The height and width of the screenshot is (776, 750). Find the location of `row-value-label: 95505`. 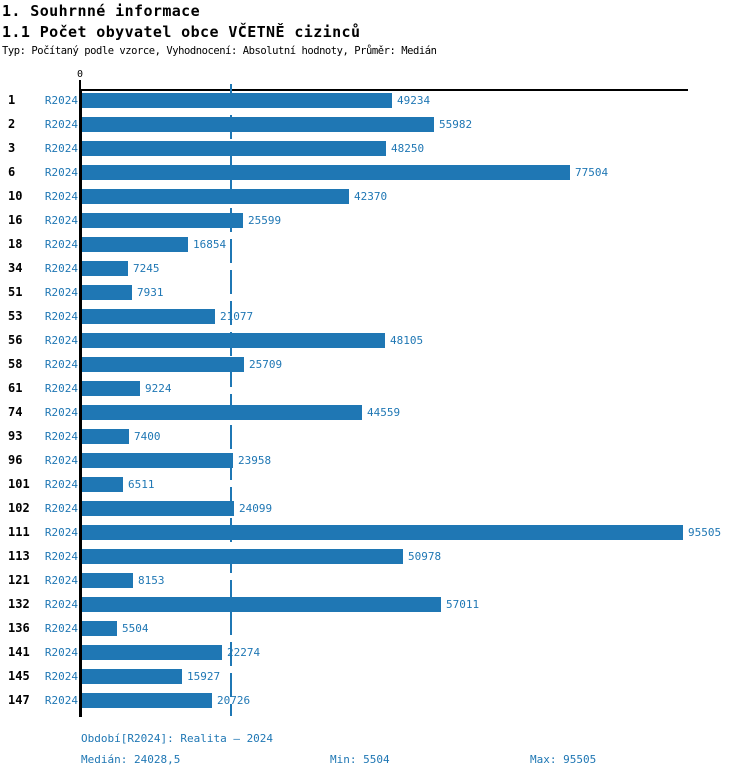

row-value-label: 95505 is located at coordinates (705, 532).